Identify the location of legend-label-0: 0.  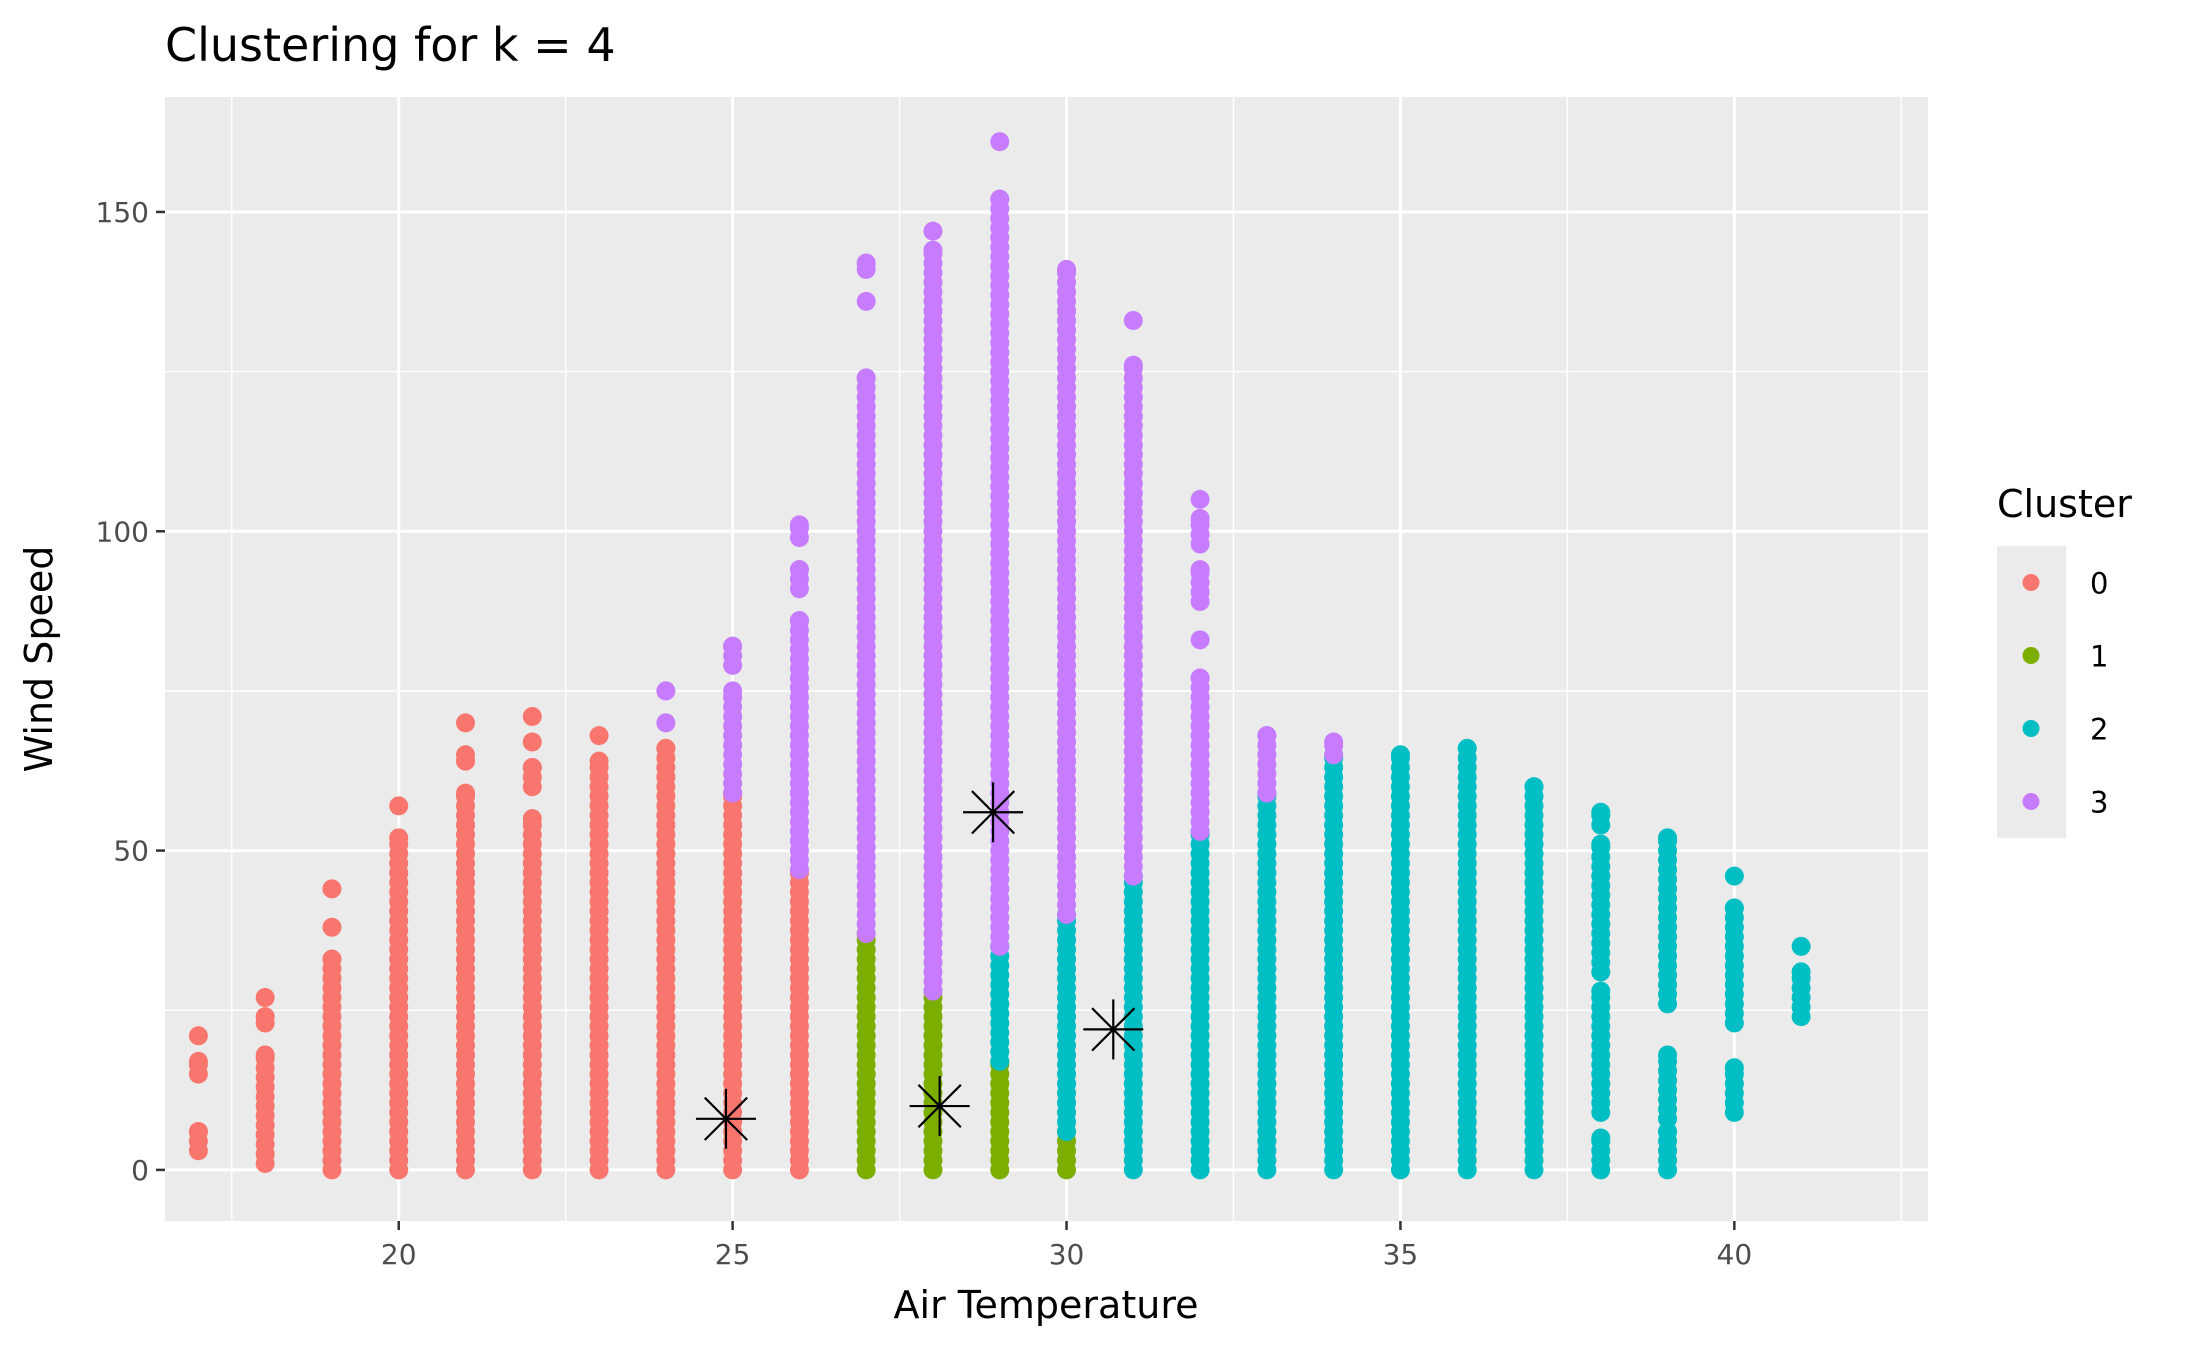
(2099, 584).